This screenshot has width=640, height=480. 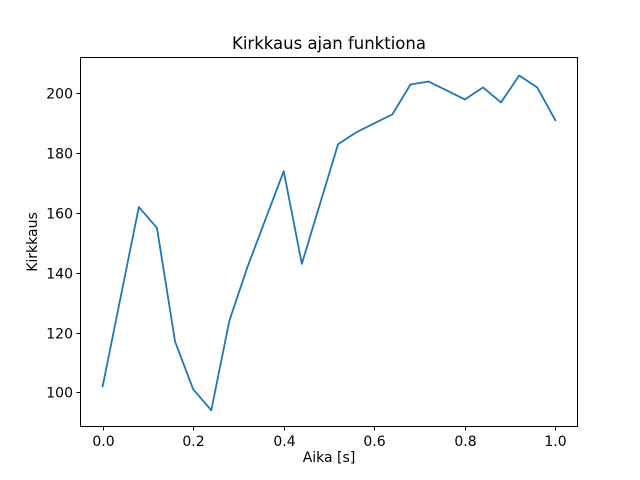 I want to click on x-tick-label: 1.0, so click(x=555, y=442).